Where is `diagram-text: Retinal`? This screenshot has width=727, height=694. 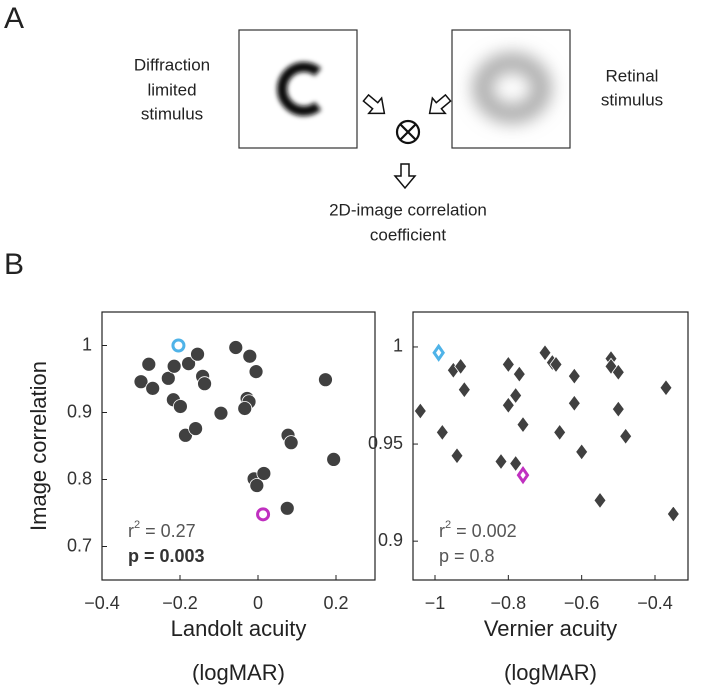
diagram-text: Retinal is located at coordinates (632, 75).